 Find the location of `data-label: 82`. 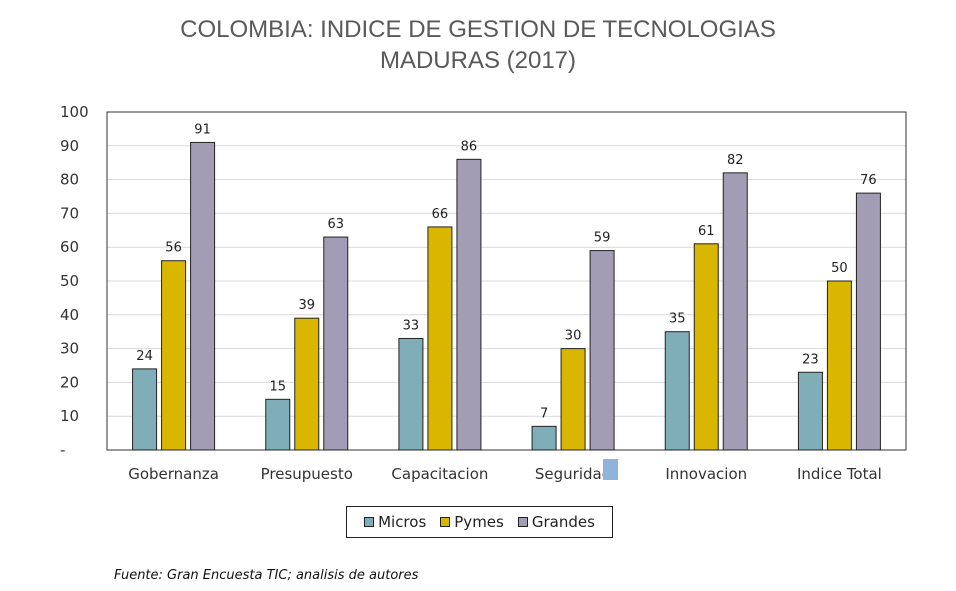

data-label: 82 is located at coordinates (735, 160).